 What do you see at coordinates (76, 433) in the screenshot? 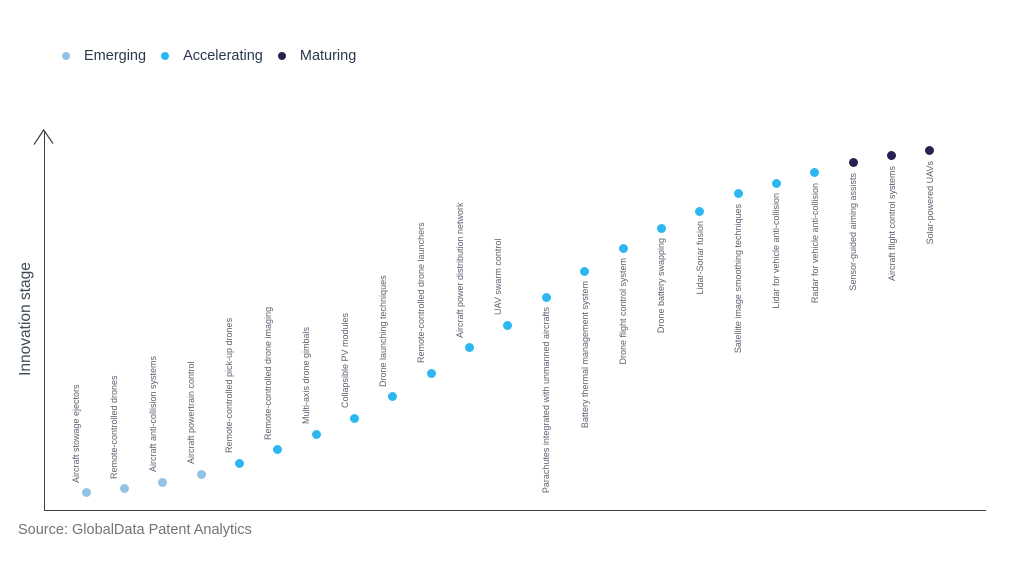
I see `data-point-label: Aircraft stowage ejectors` at bounding box center [76, 433].